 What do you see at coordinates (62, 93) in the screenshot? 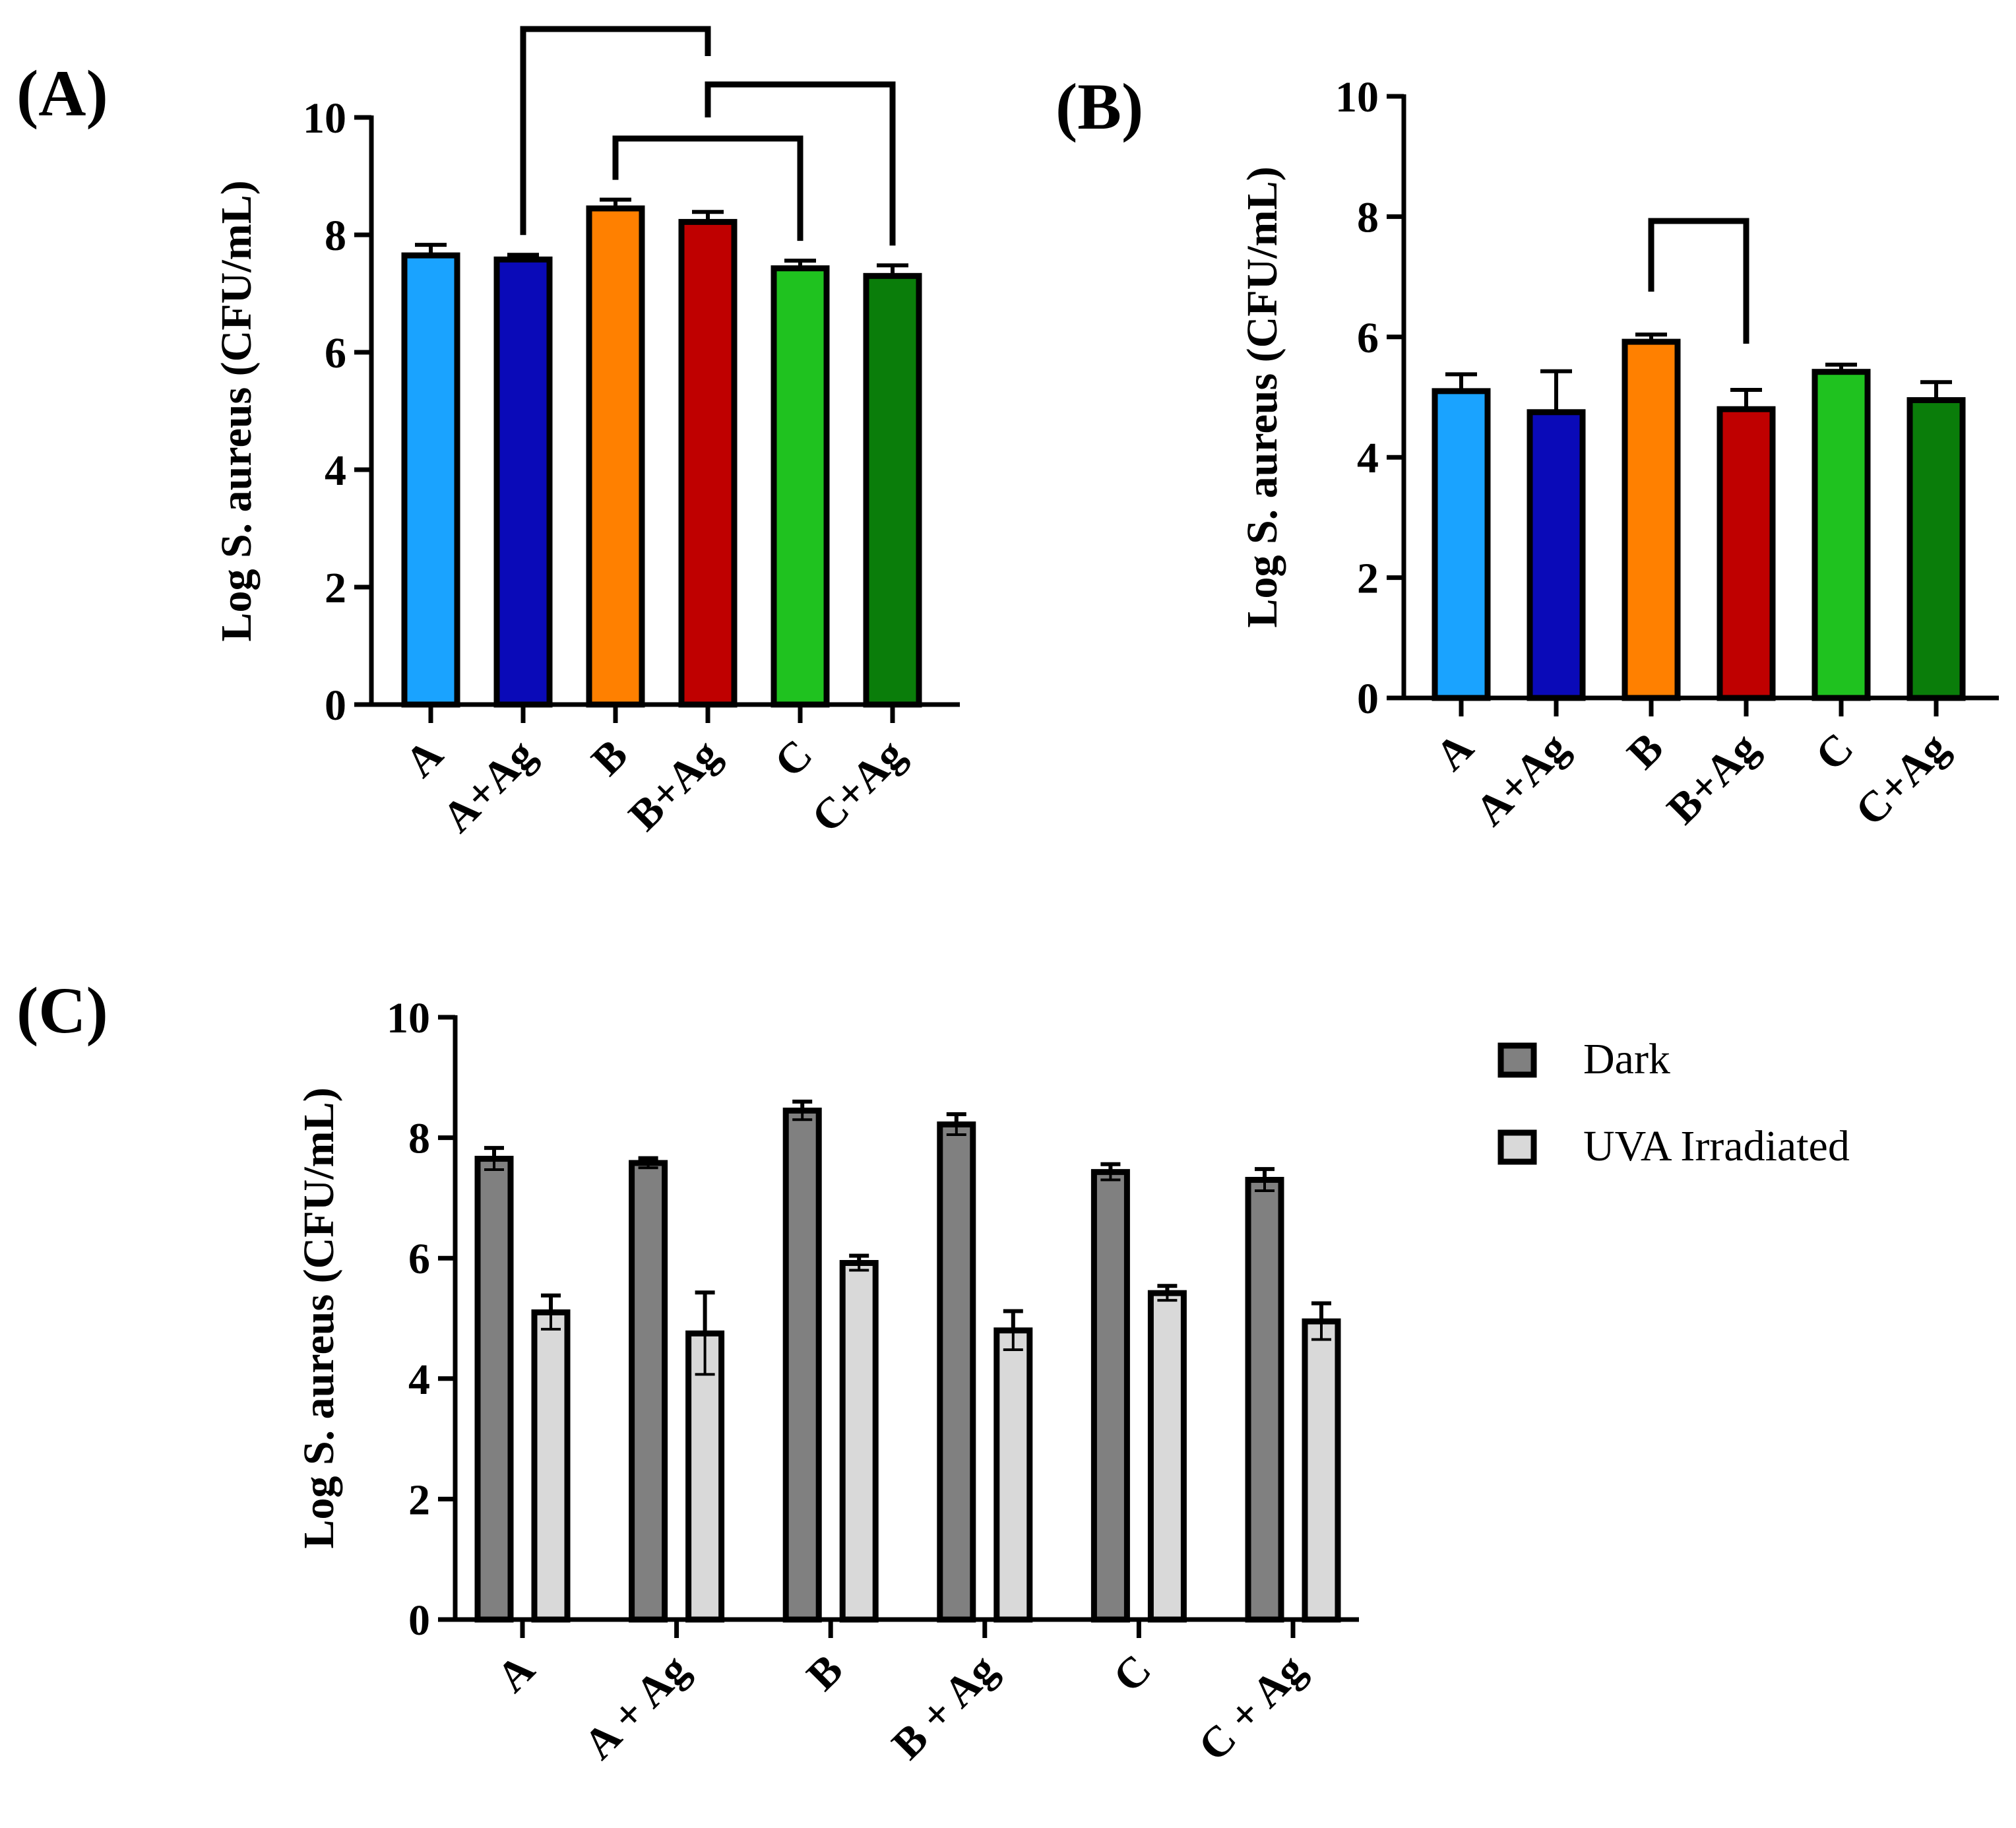
I see `panel-label-a: (A)` at bounding box center [62, 93].